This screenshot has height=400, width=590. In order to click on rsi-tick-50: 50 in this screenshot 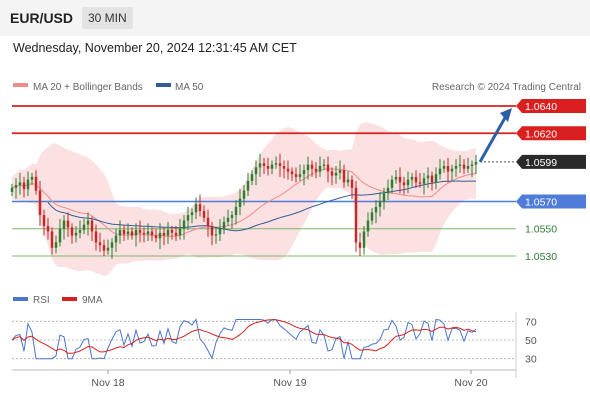, I will do `click(531, 341)`.